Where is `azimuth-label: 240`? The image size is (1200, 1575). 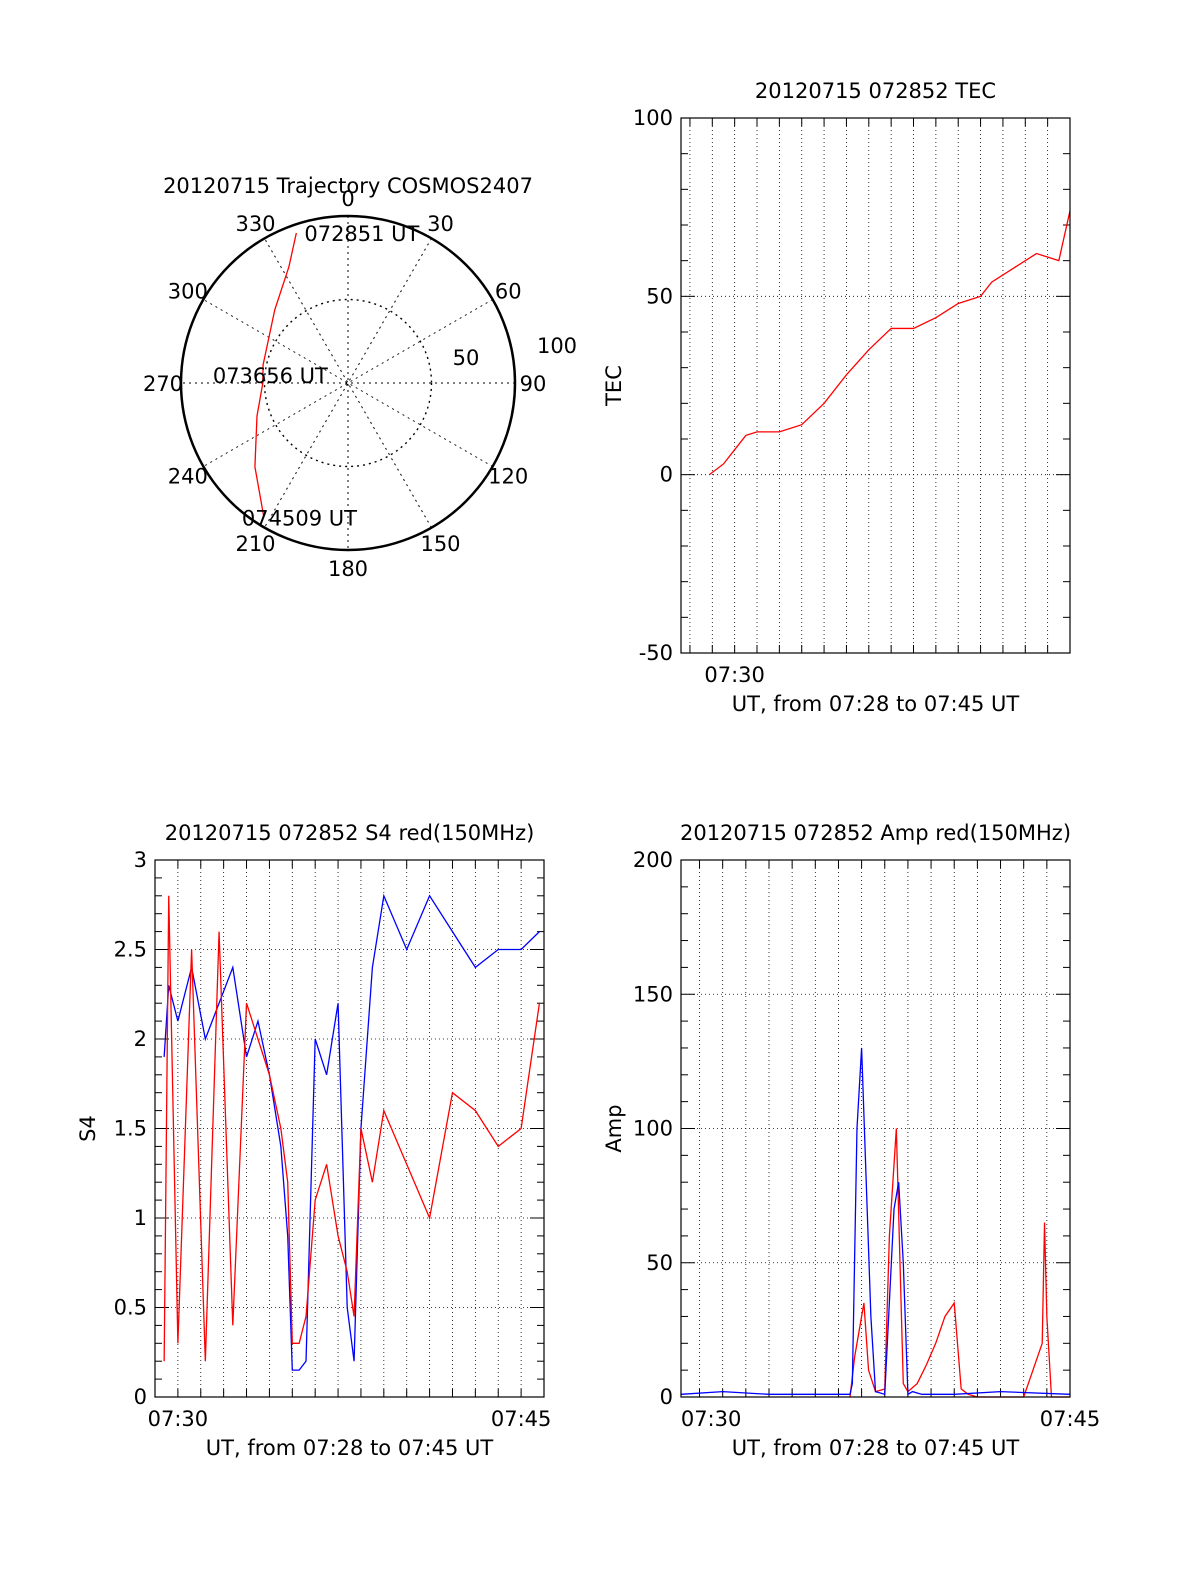
azimuth-label: 240 is located at coordinates (188, 477).